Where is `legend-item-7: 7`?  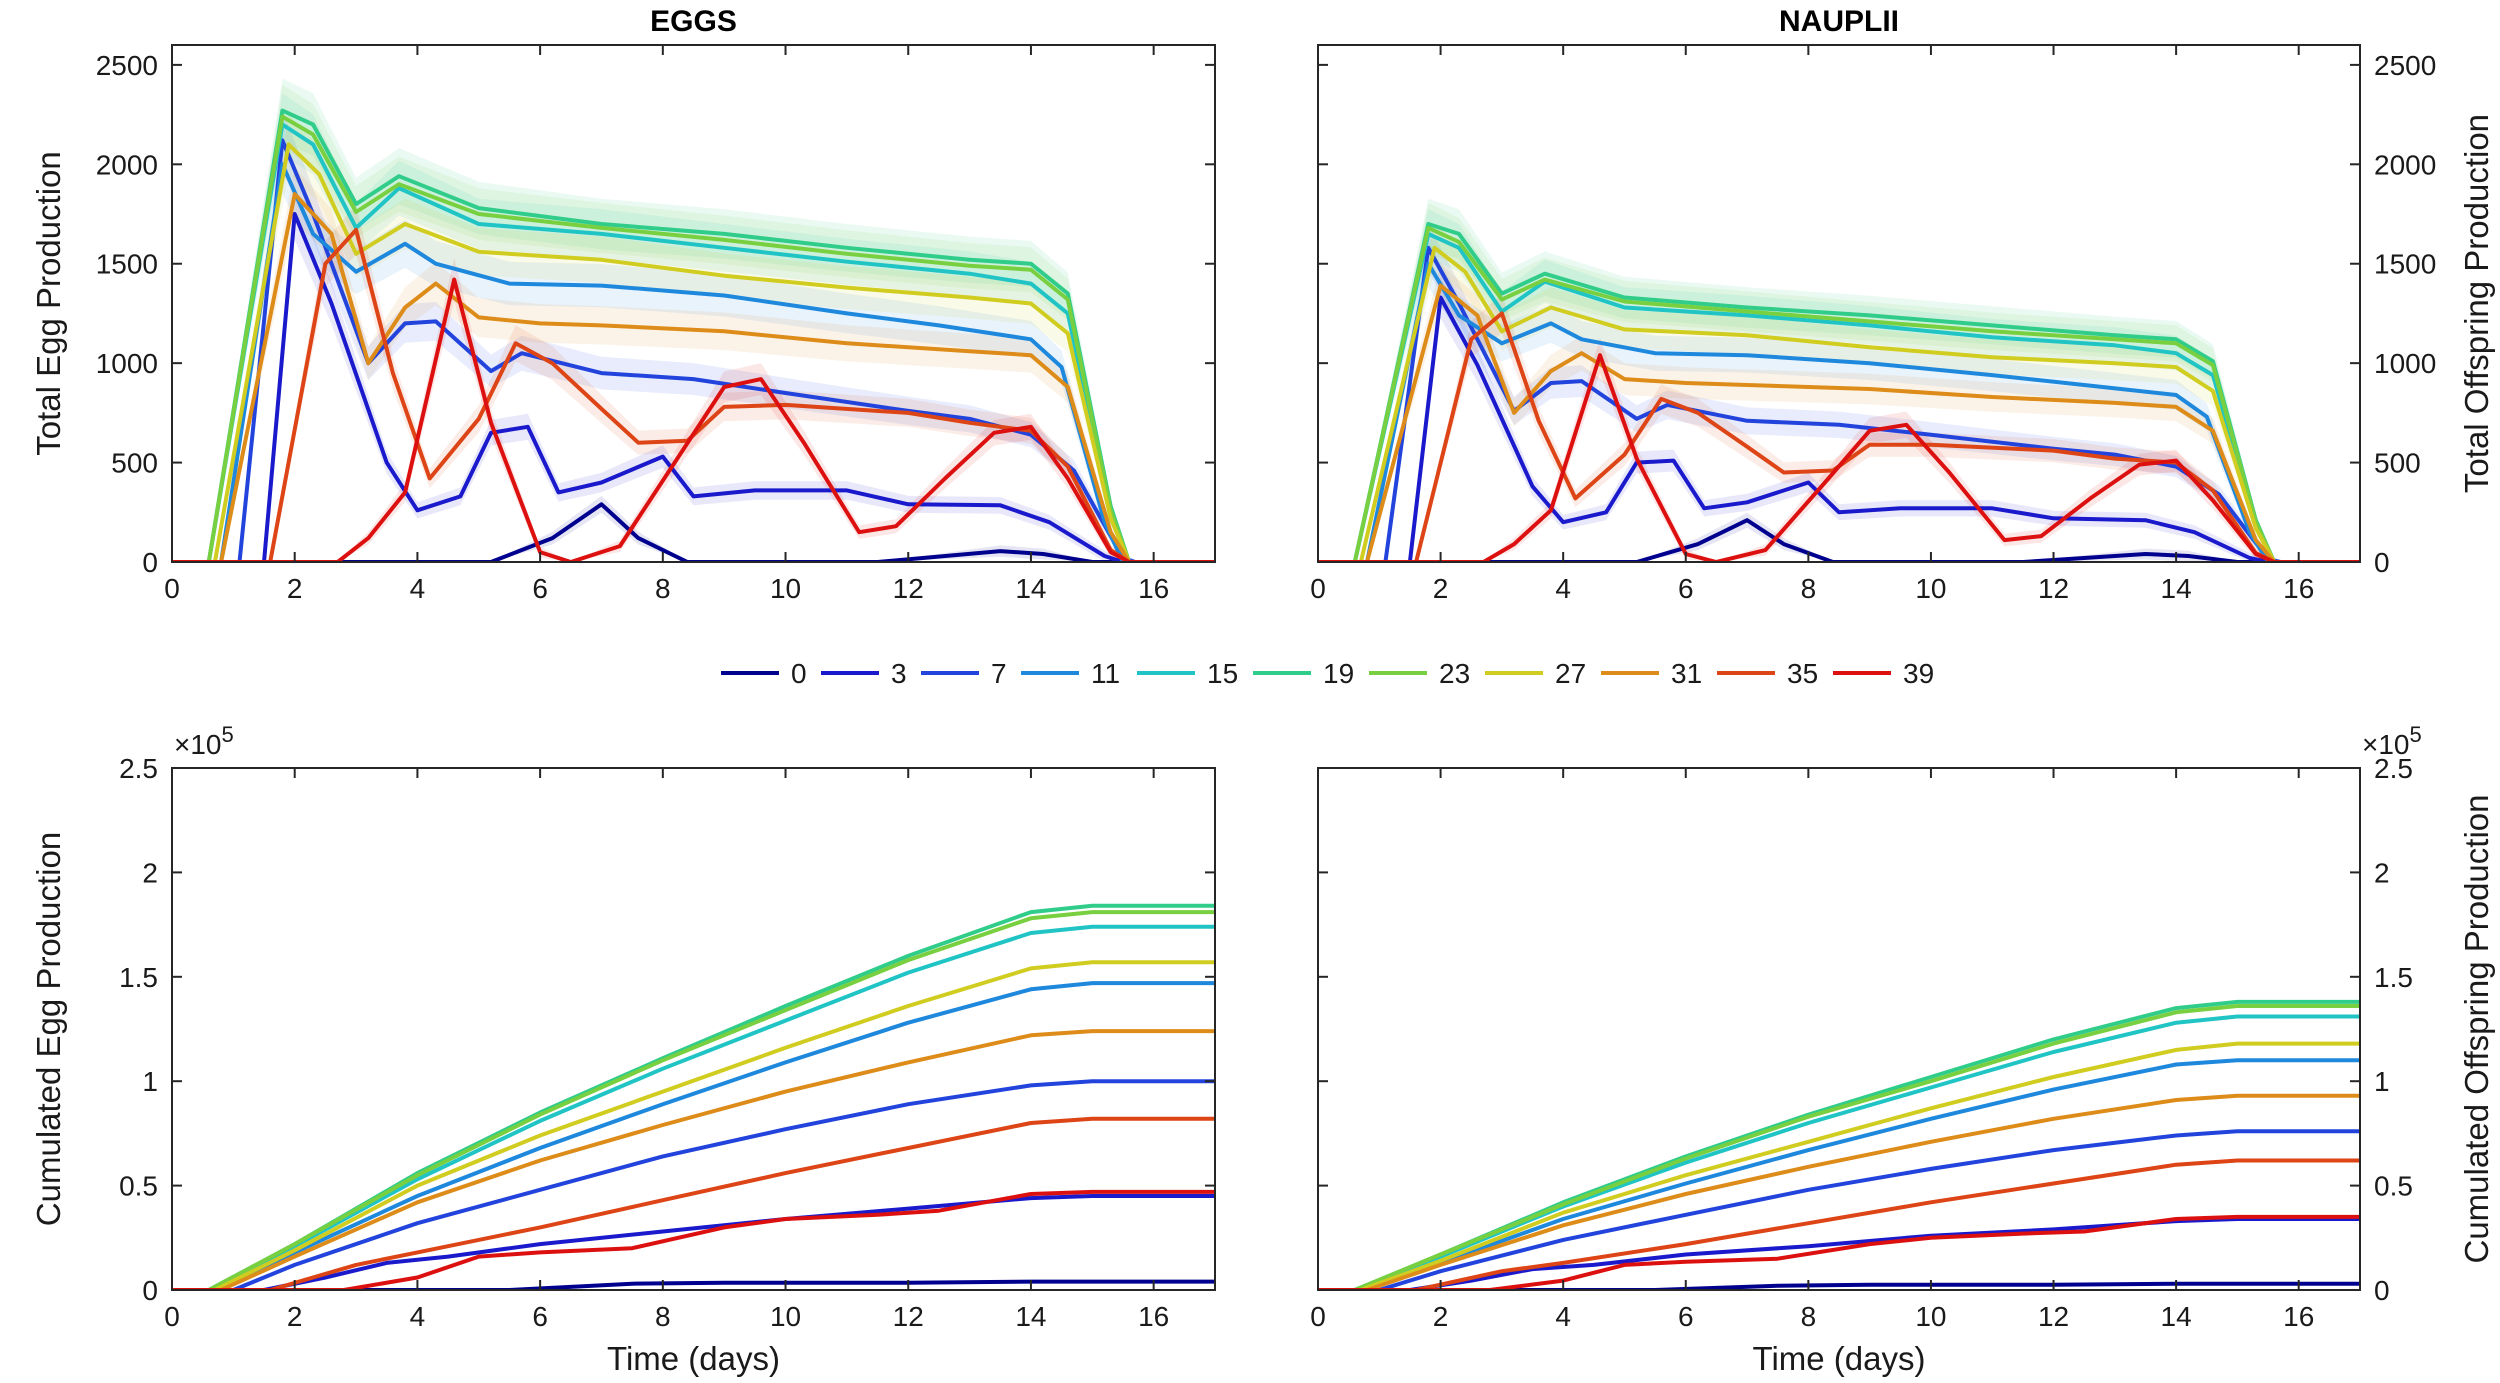
legend-item-7: 7 is located at coordinates (964, 673).